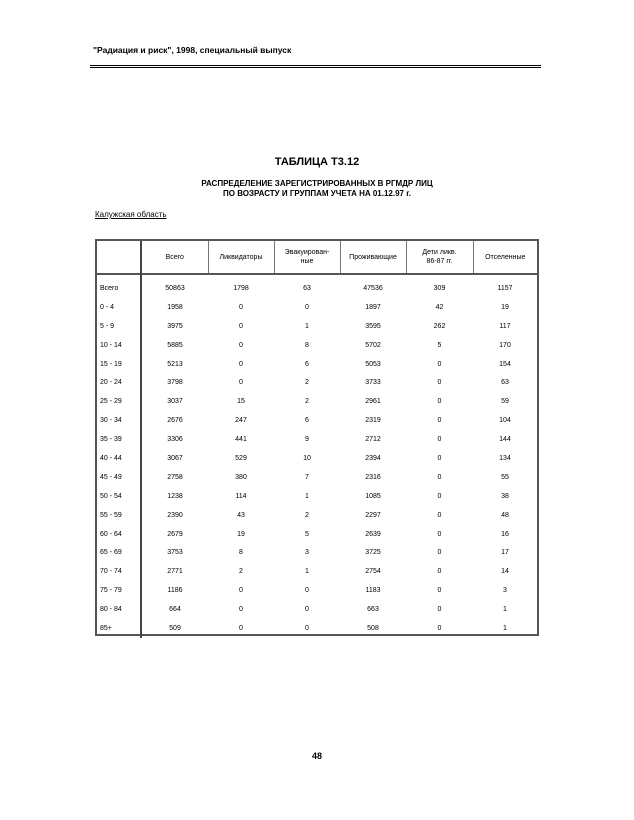  What do you see at coordinates (317, 515) in the screenshot?
I see `table-row: 55 - 59 2390 43 2 2297 0 48` at bounding box center [317, 515].